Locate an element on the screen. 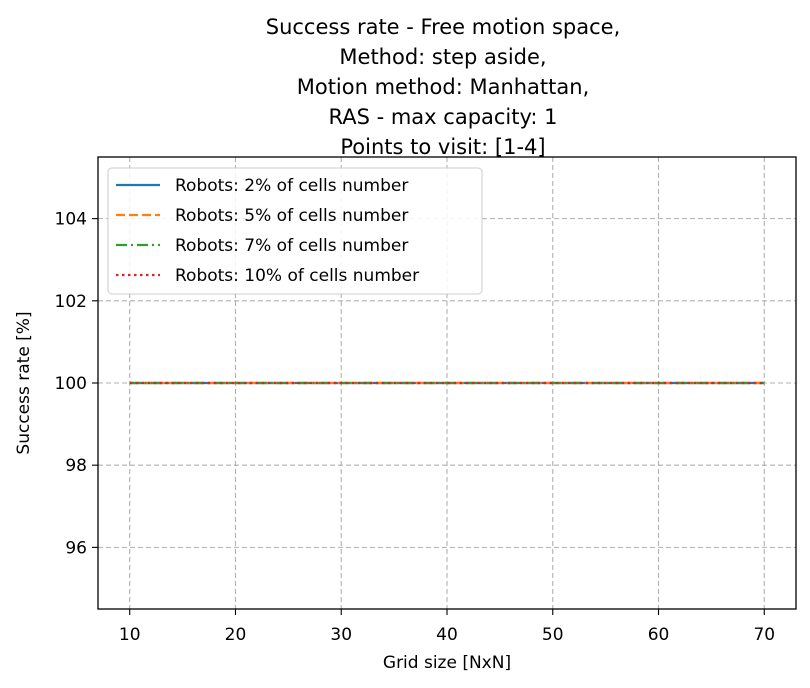 This screenshot has width=810, height=688. y-tick-label: 96 is located at coordinates (76, 548).